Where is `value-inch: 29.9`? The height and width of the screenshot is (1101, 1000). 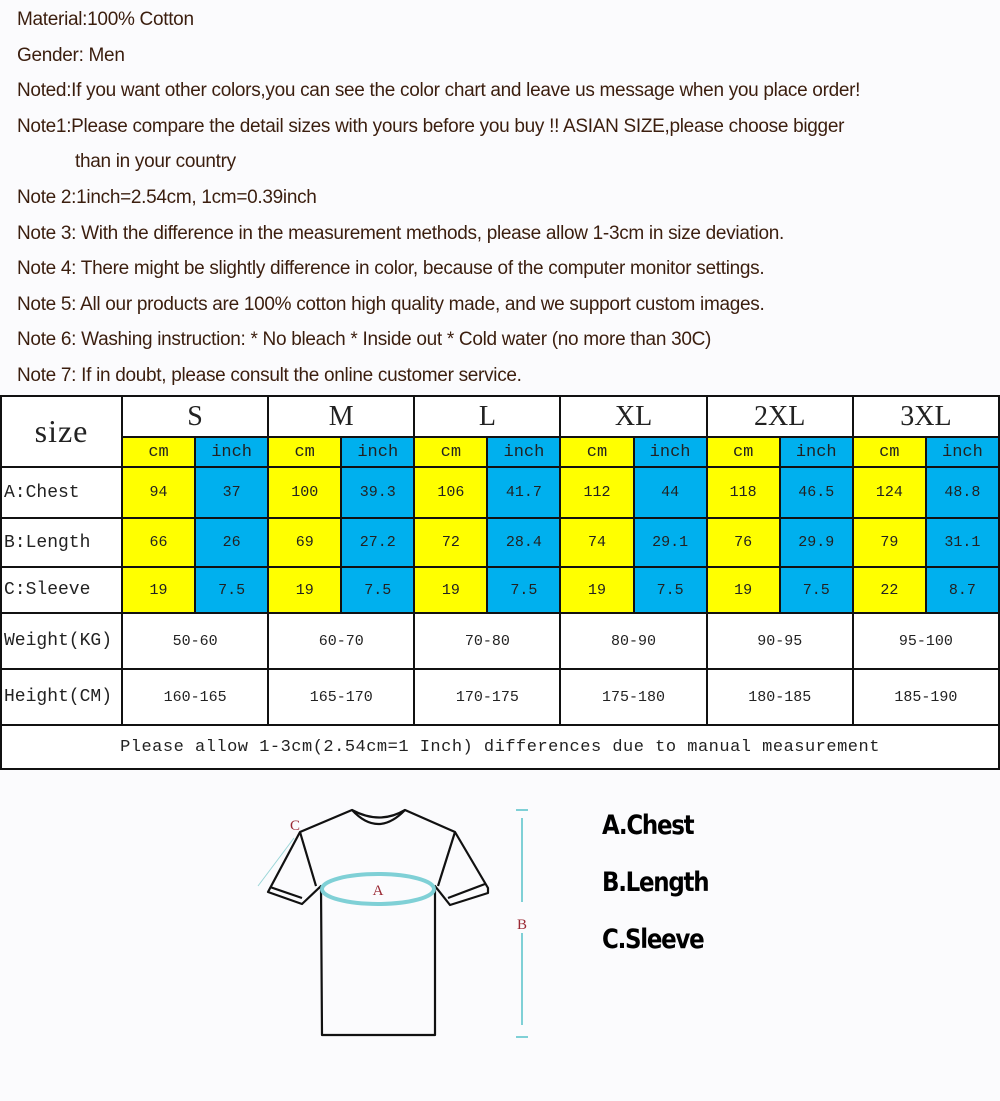
value-inch: 29.9 is located at coordinates (816, 542).